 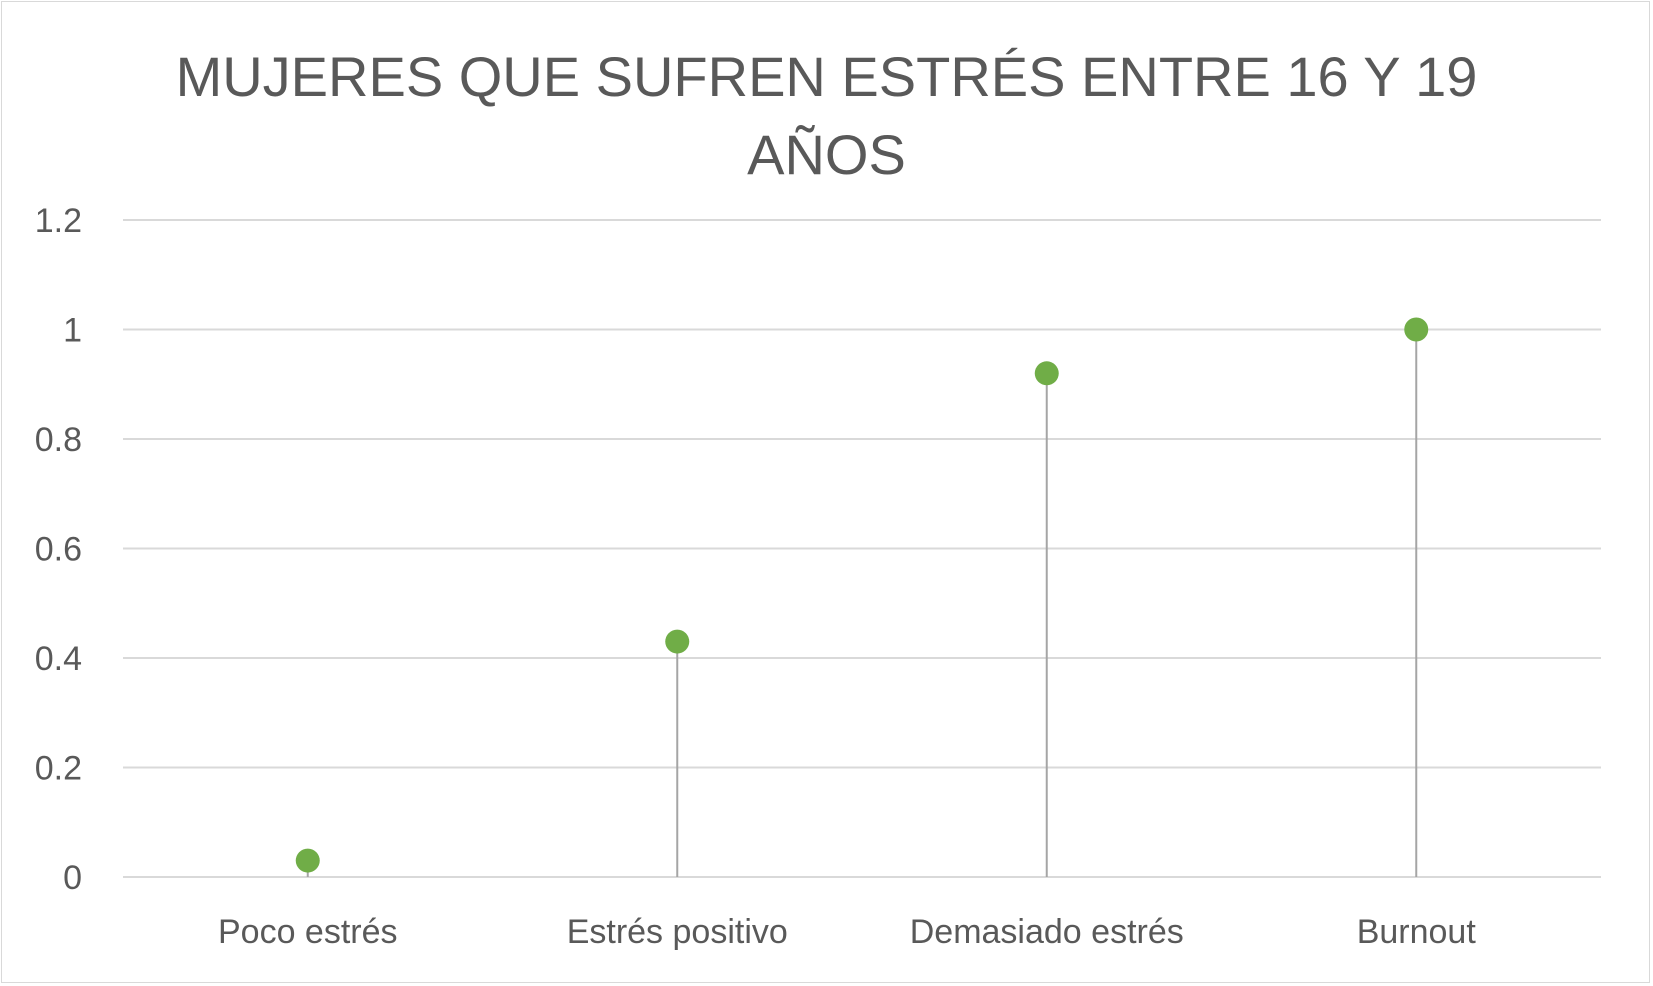 I want to click on y-tick-label: 0, so click(x=72, y=878).